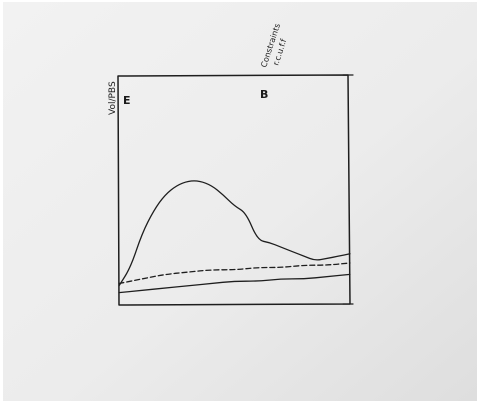  What do you see at coordinates (348, 189) in the screenshot?
I see `right-axis-ticks` at bounding box center [348, 189].